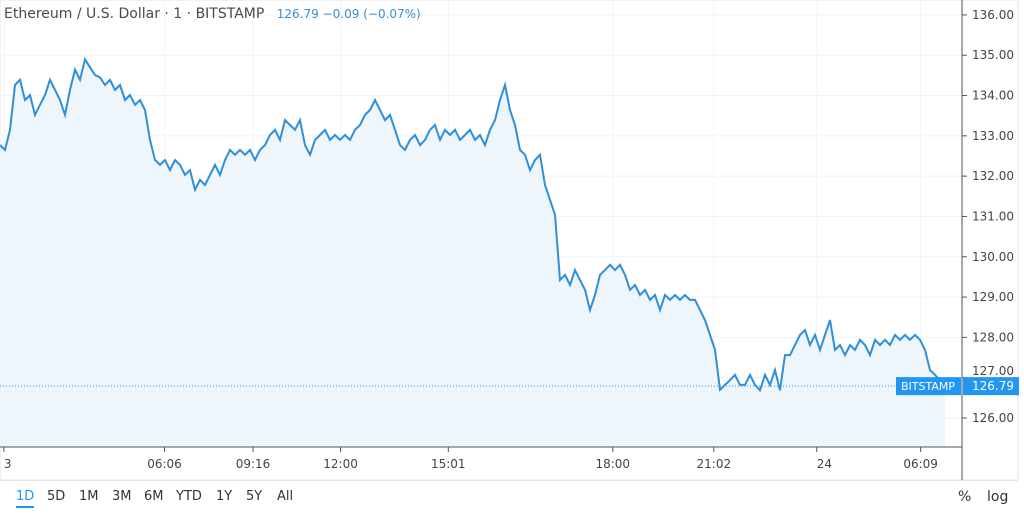 The height and width of the screenshot is (522, 1024). Describe the element at coordinates (122, 496) in the screenshot. I see `range-3m: 3M` at that location.